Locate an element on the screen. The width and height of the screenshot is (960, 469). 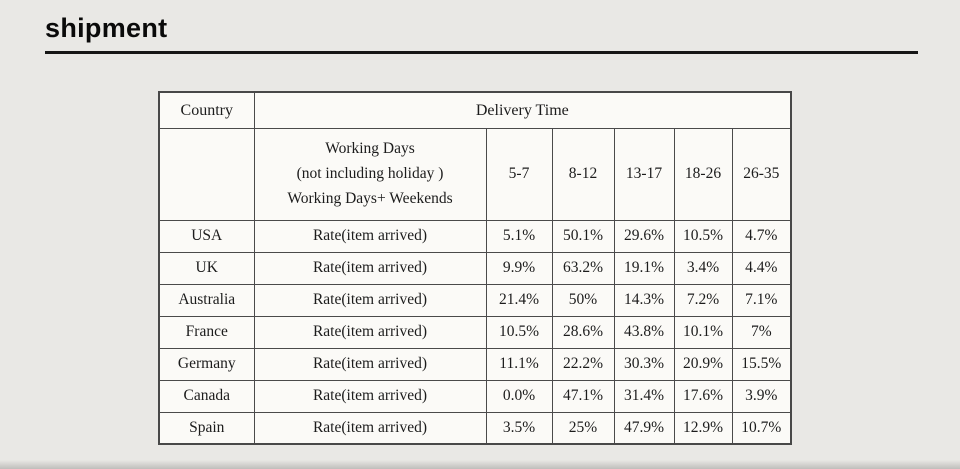
rate-value-cell: 7% is located at coordinates (761, 332).